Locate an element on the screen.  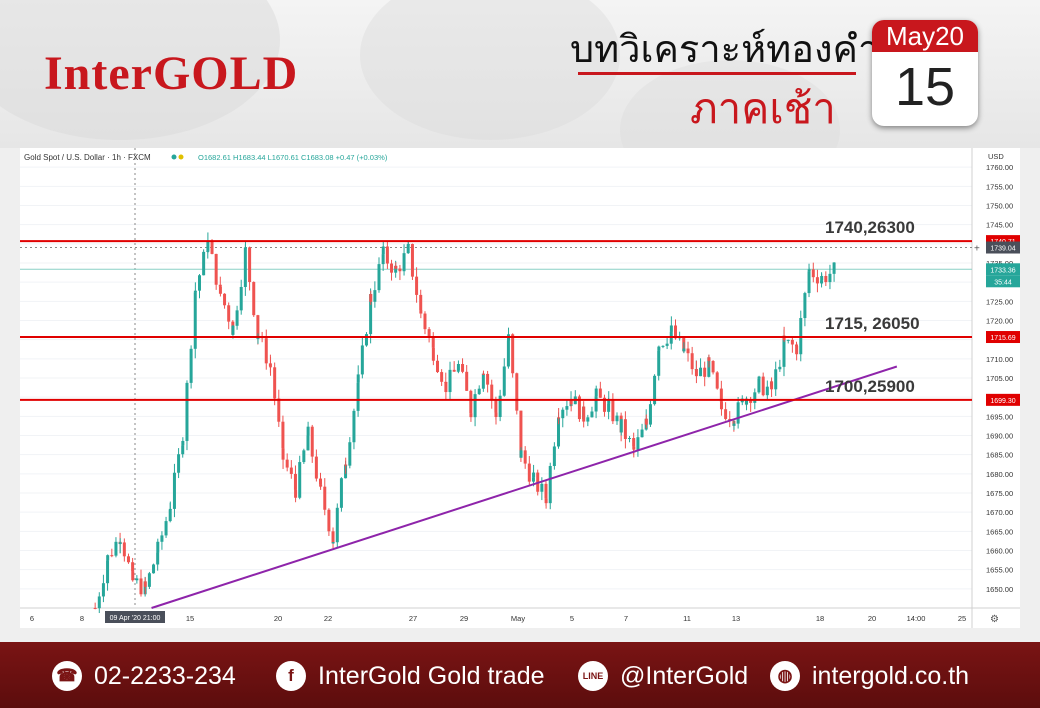
crosshair-price-tag-box is located at coordinates (1003, 247).